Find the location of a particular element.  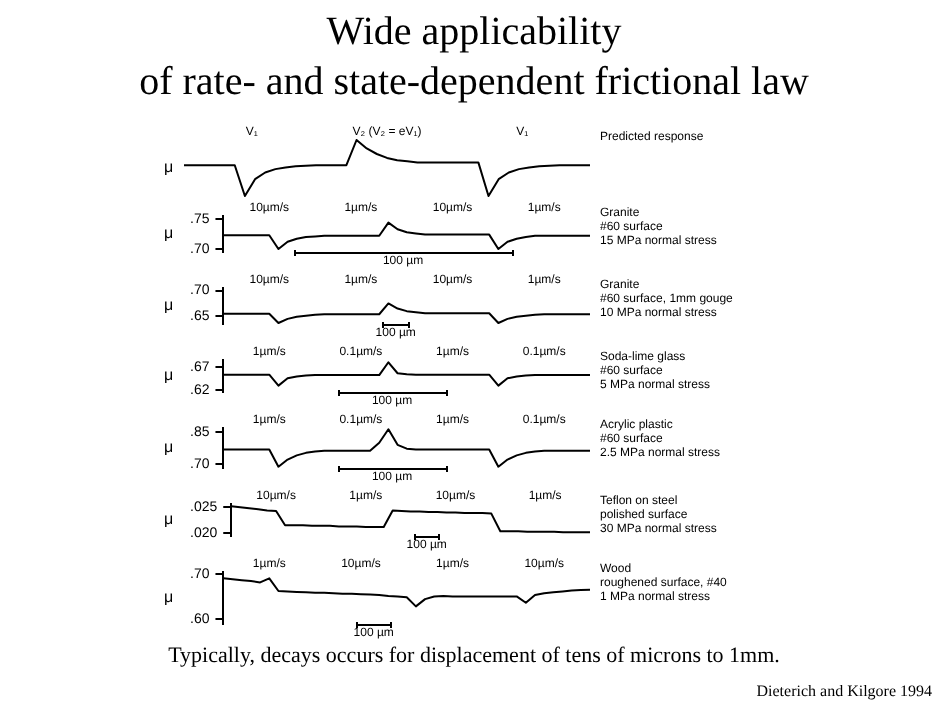

chart-title: Wide applicability of rate- and state-dependent frictional law is located at coordinates (474, 58).